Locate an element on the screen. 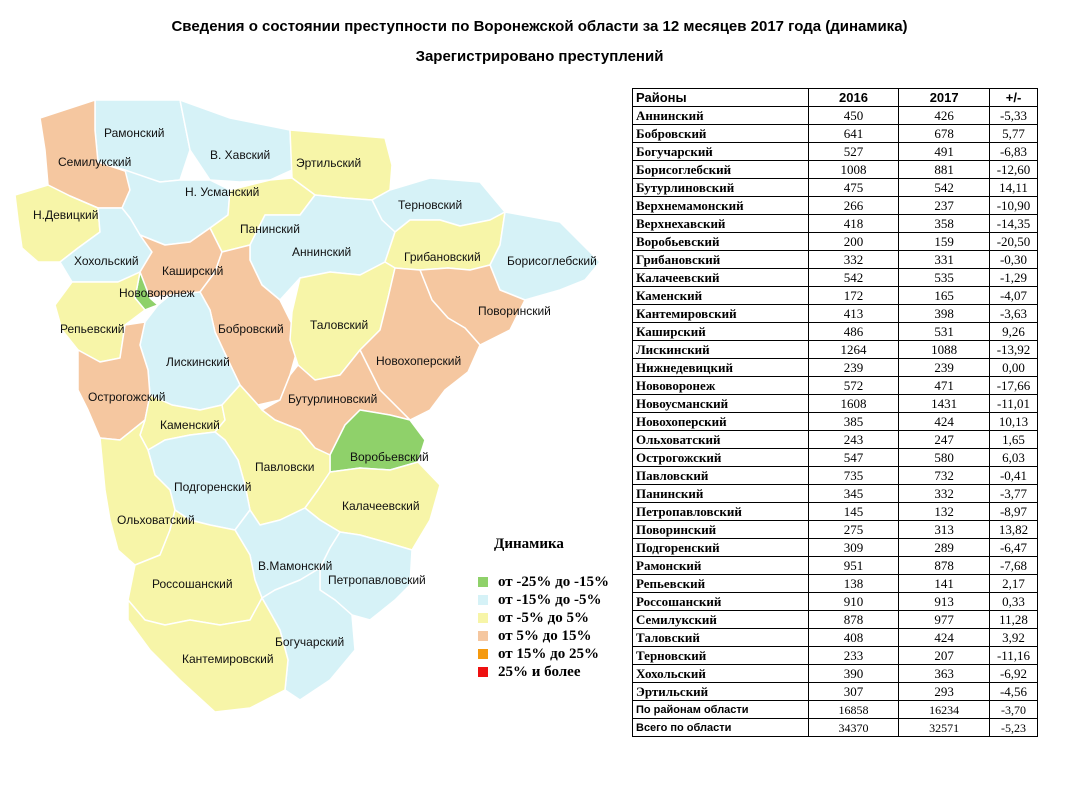 The width and height of the screenshot is (1079, 791). legend-item: от -25% до -15% is located at coordinates (558, 582).